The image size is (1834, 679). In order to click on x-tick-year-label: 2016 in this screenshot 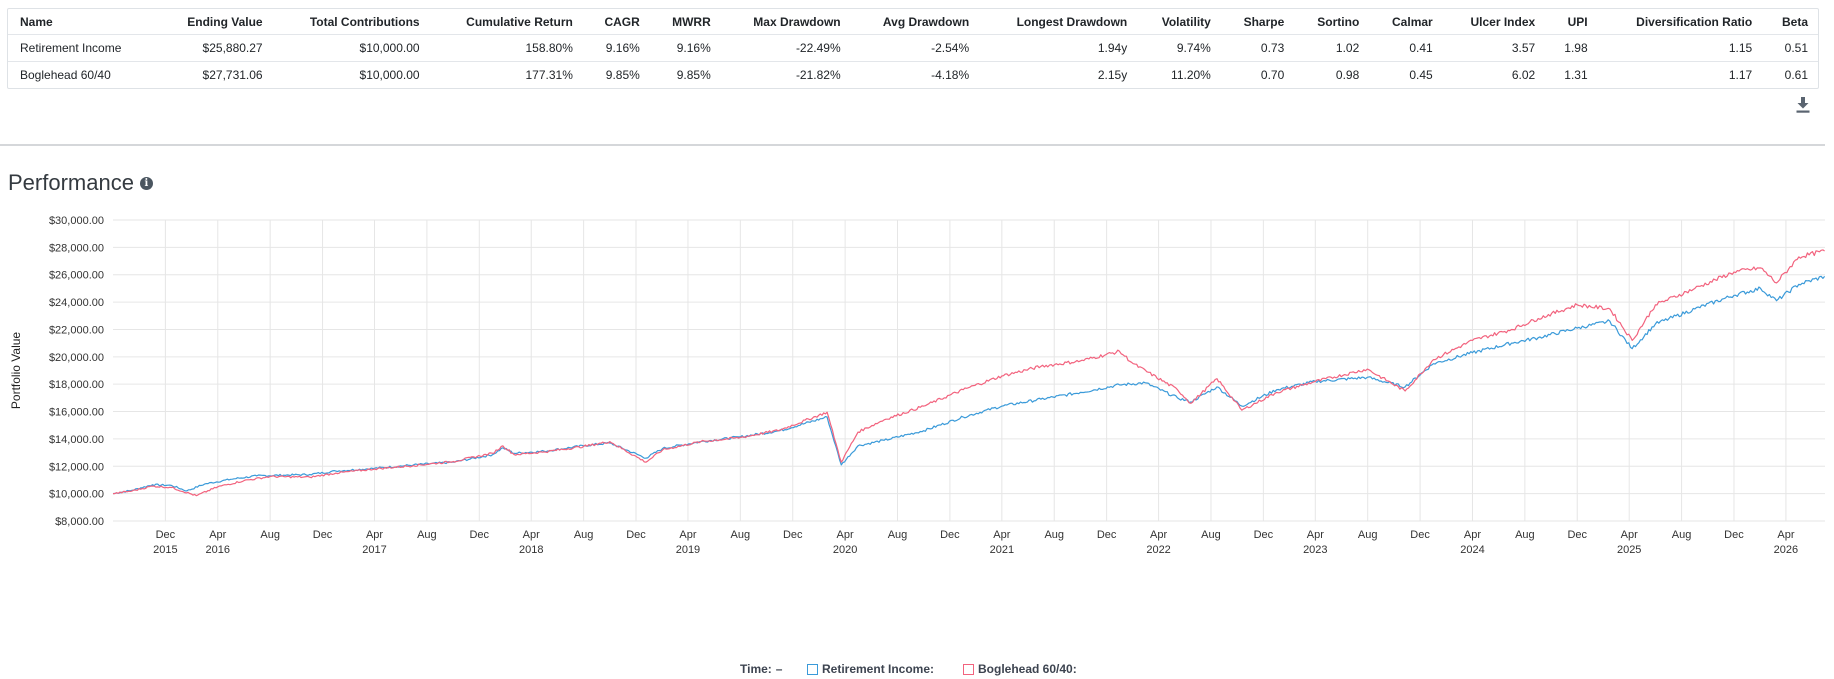, I will do `click(218, 550)`.